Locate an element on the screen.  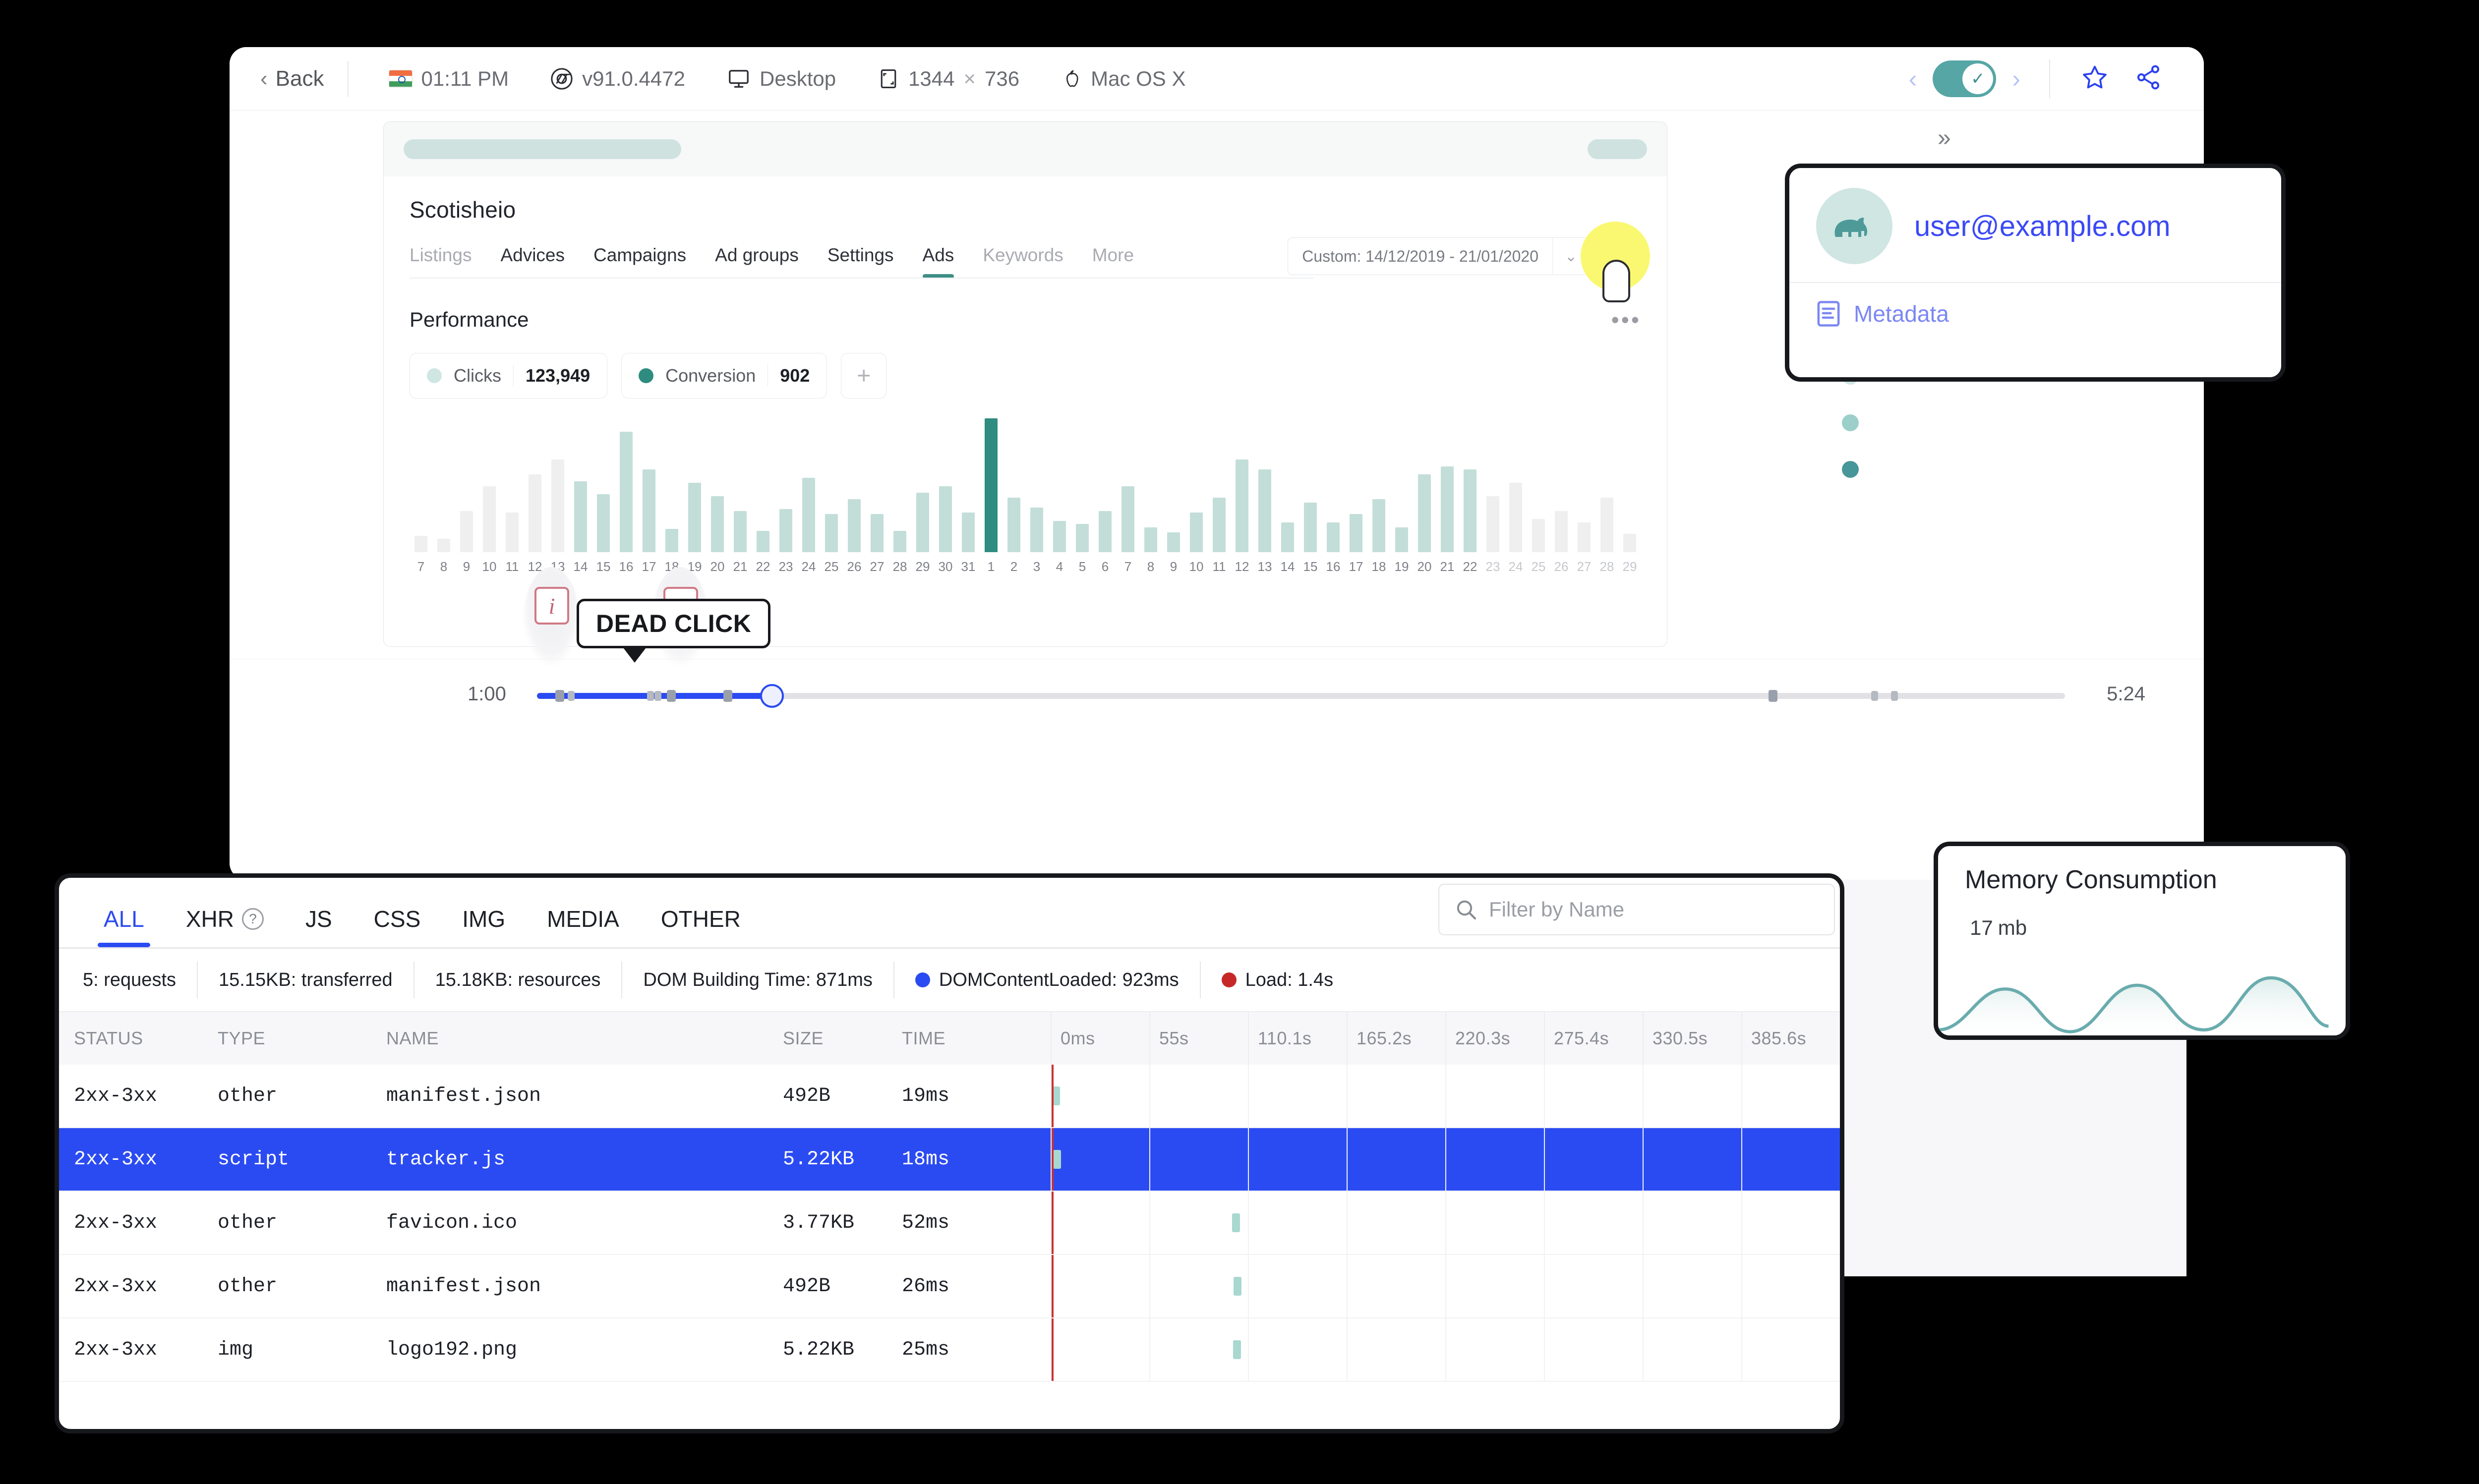
net-tab-js: JS is located at coordinates (319, 922).